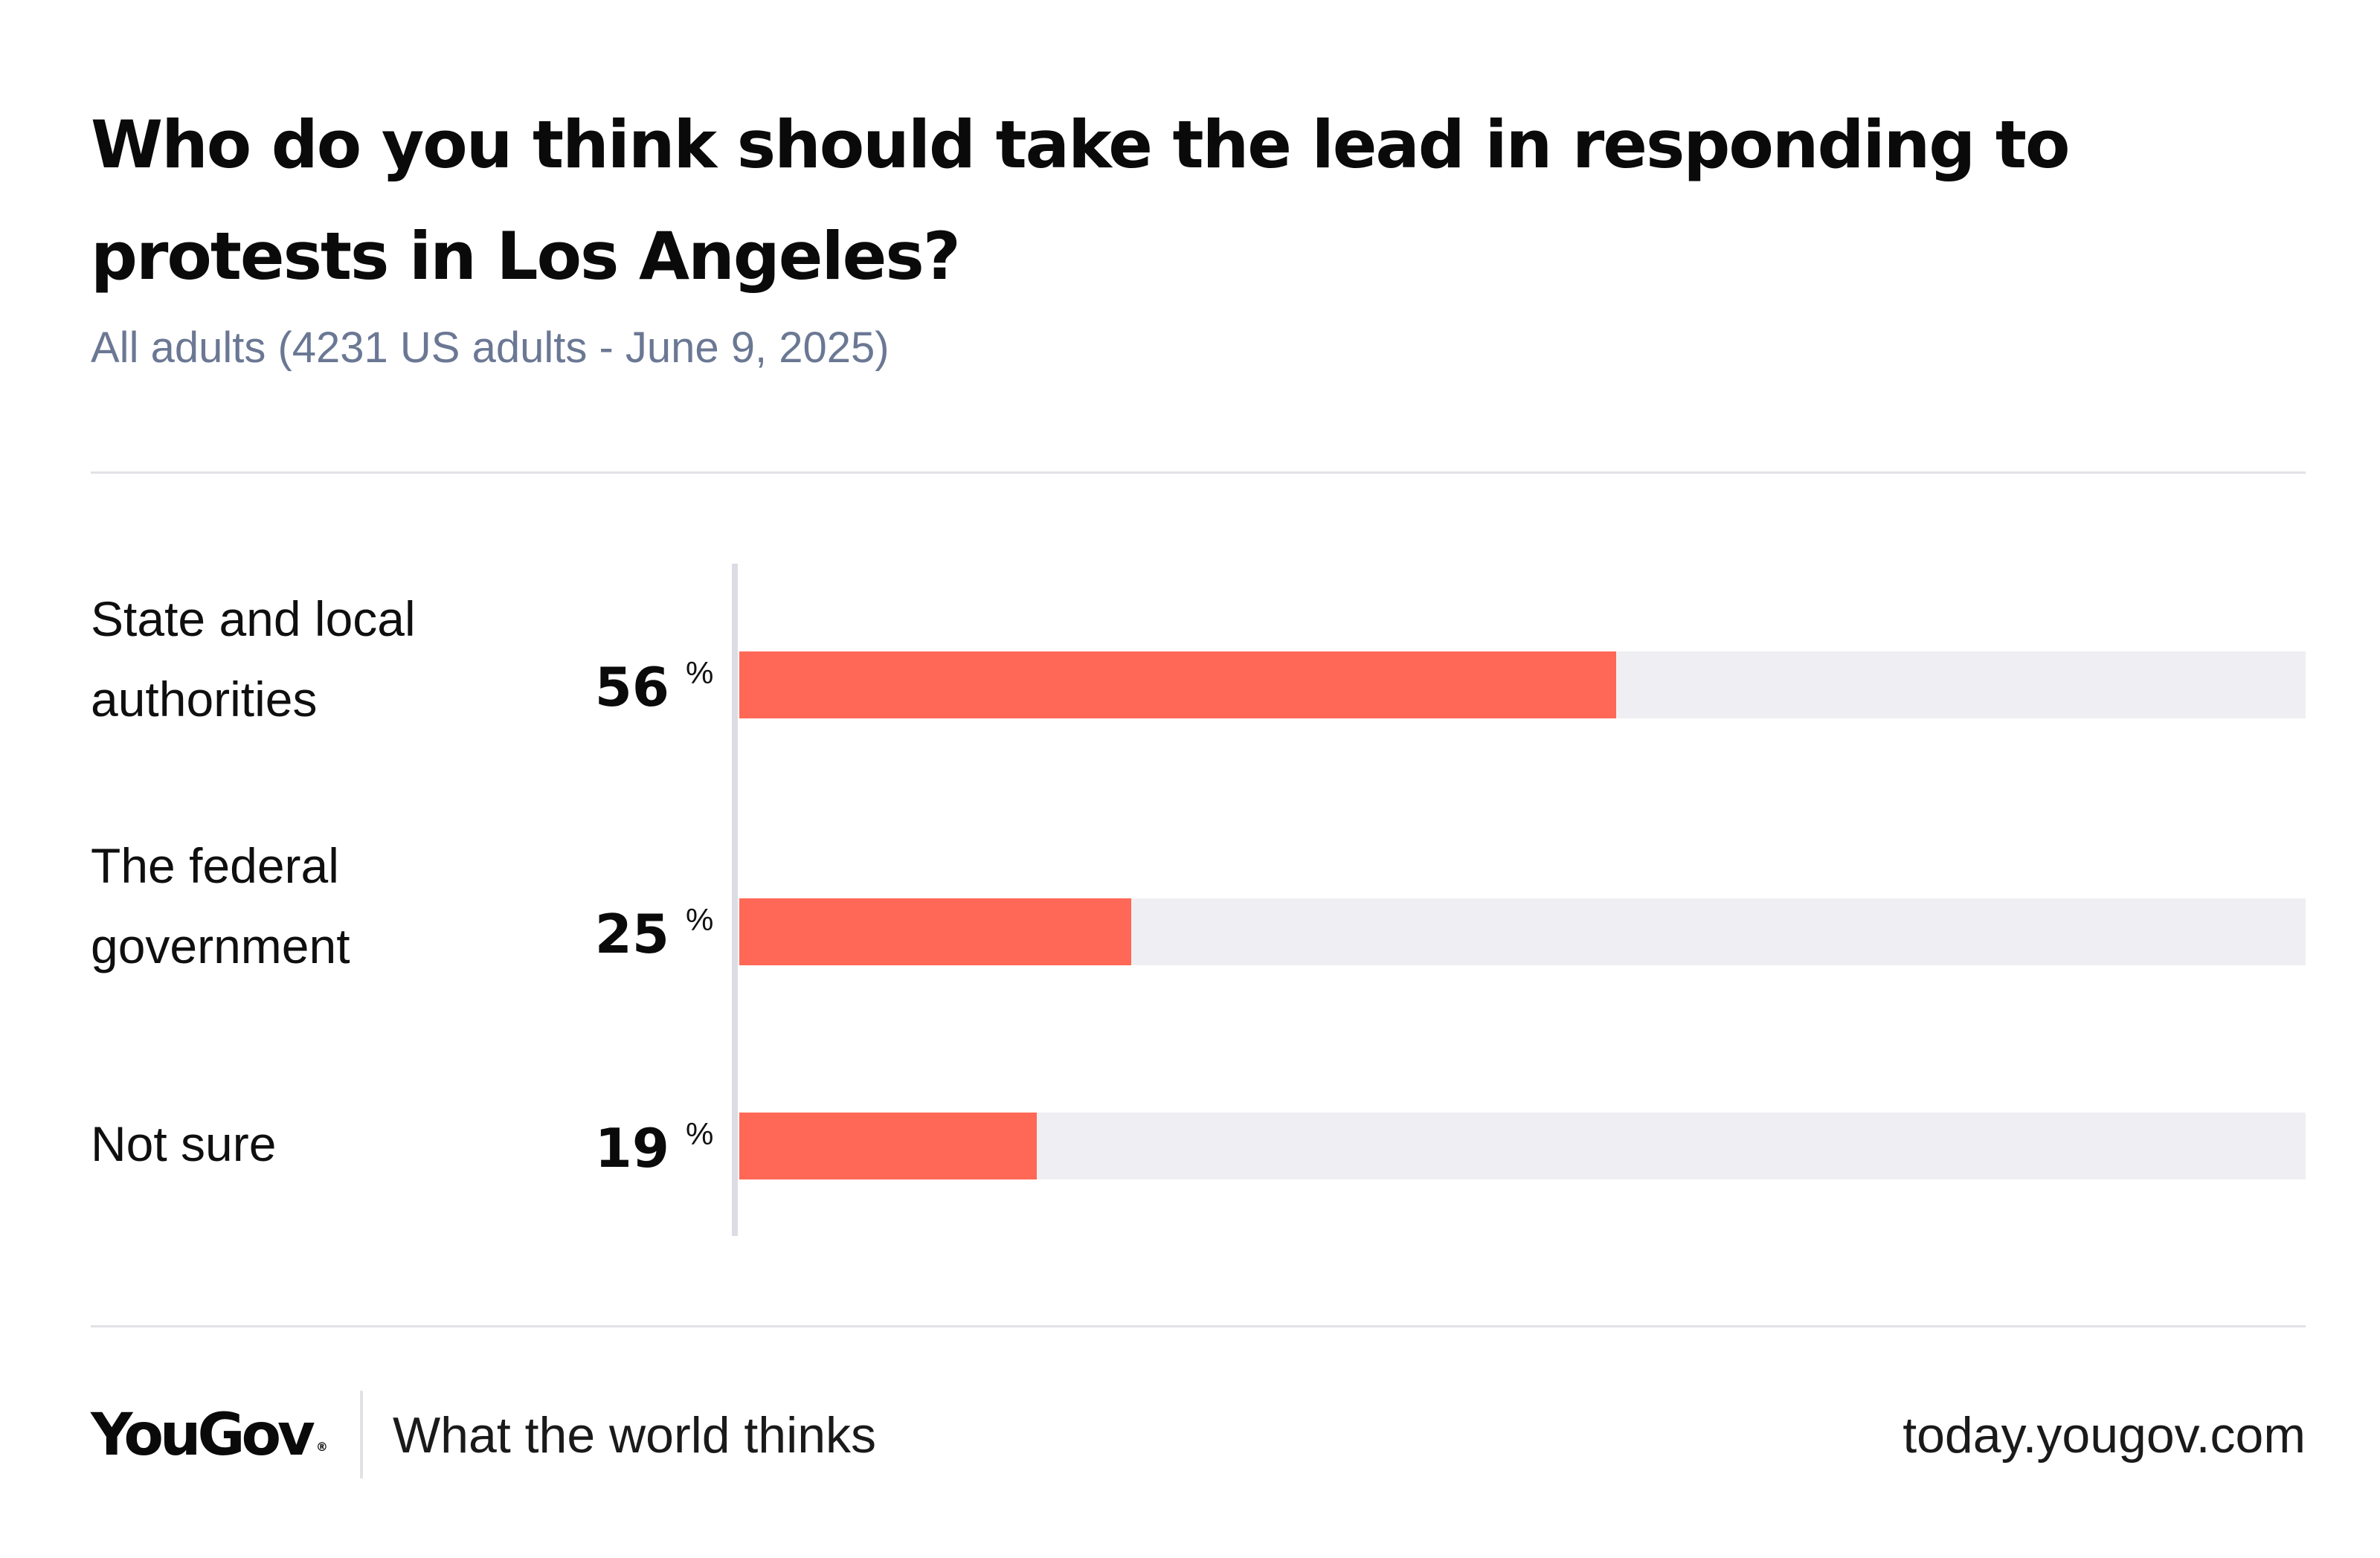 This screenshot has height=1558, width=2380. I want to click on bar-federal, so click(935, 932).